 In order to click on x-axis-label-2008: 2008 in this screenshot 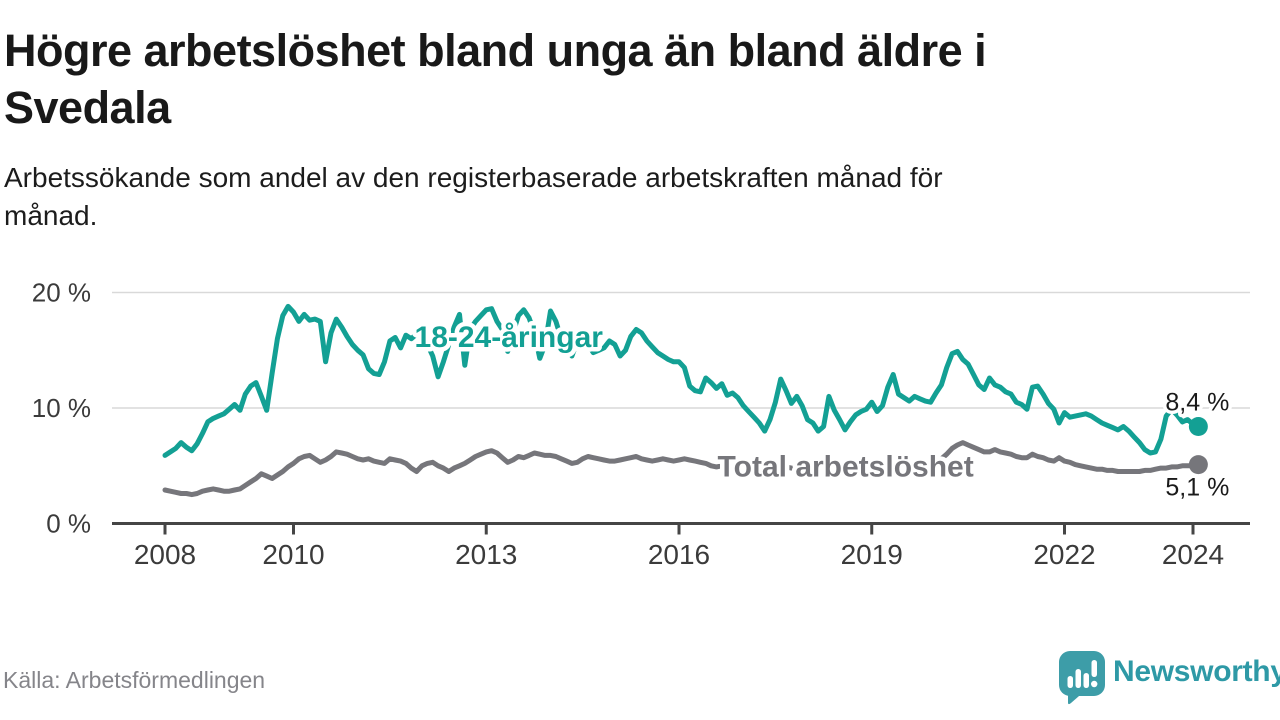, I will do `click(165, 554)`.